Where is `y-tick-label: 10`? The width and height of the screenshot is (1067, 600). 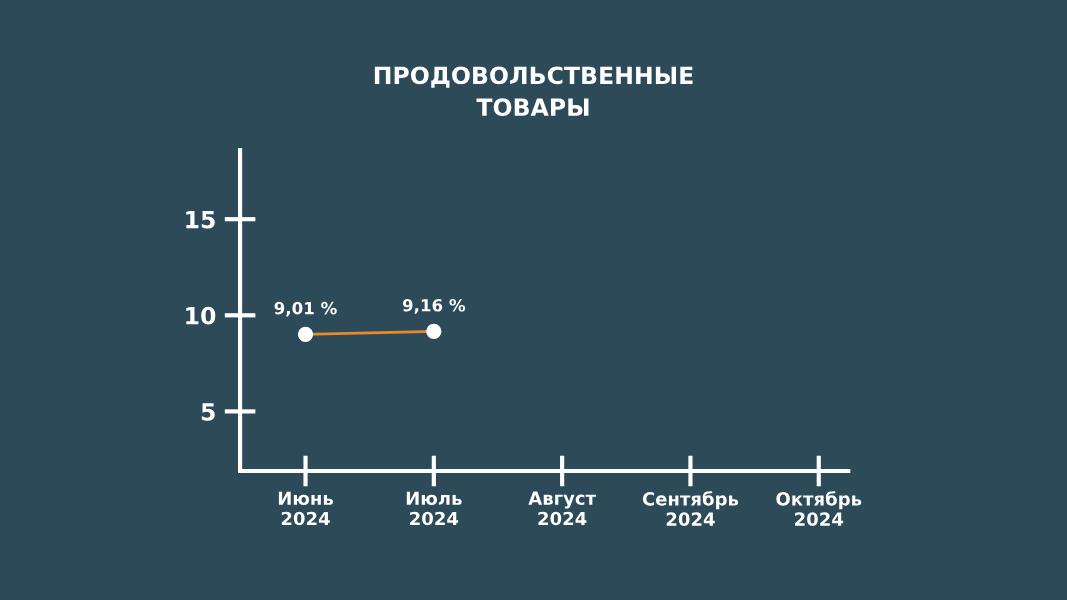
y-tick-label: 10 is located at coordinates (201, 315).